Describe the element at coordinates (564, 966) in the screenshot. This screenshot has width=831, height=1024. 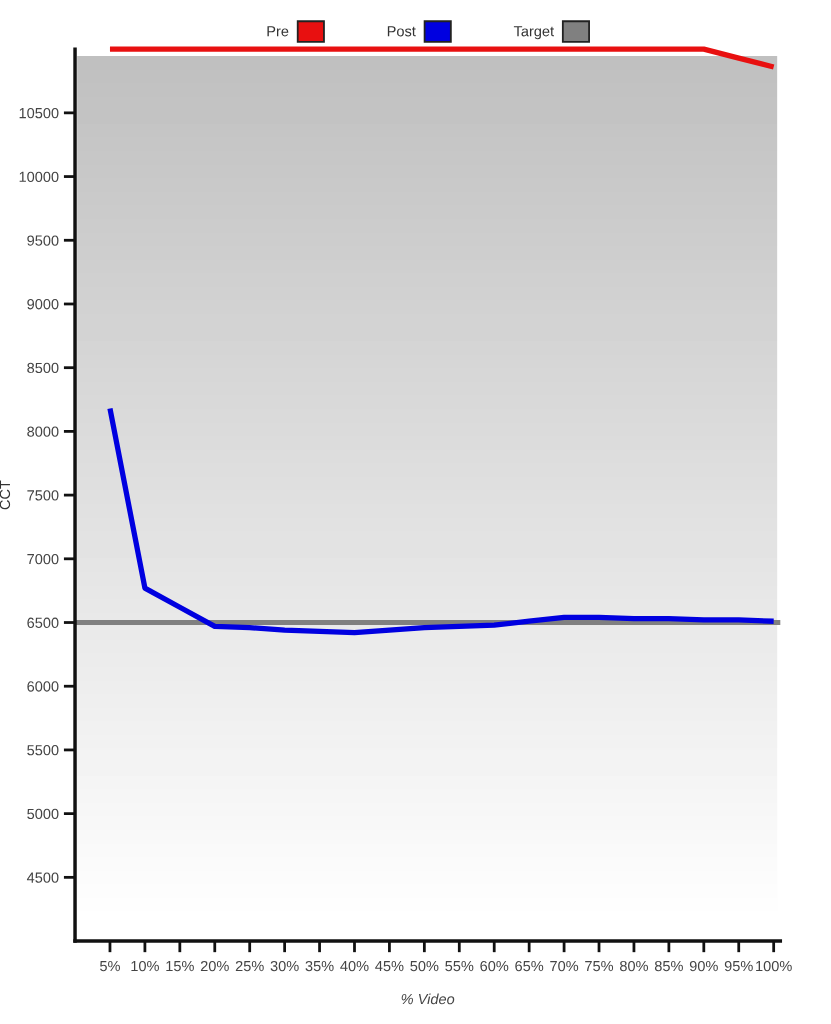
I see `x-tick-label: 70%` at that location.